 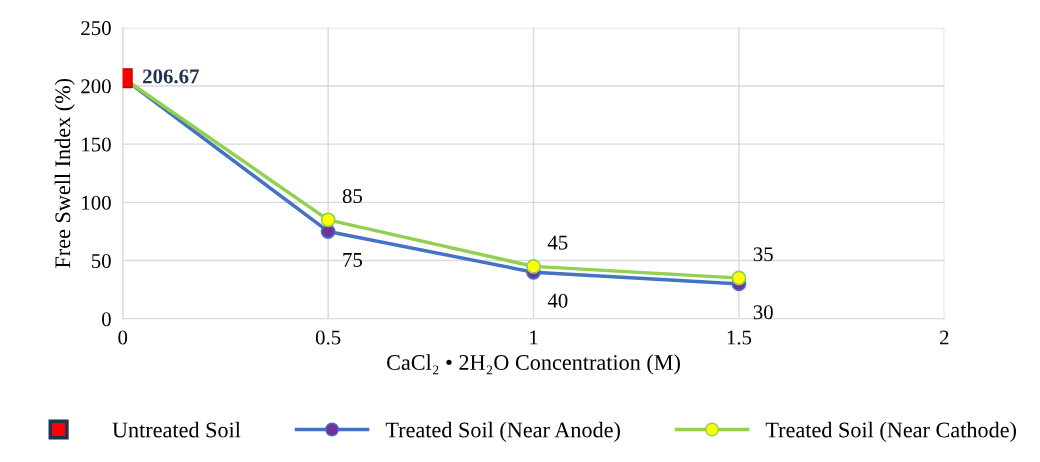 What do you see at coordinates (176, 429) in the screenshot?
I see `legend-label: Untreated Soil` at bounding box center [176, 429].